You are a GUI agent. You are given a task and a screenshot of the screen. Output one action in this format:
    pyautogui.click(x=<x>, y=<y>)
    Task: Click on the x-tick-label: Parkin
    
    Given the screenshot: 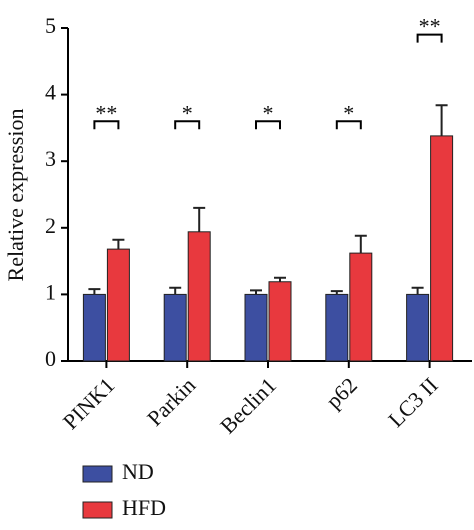 What is the action you would take?
    pyautogui.click(x=171, y=401)
    